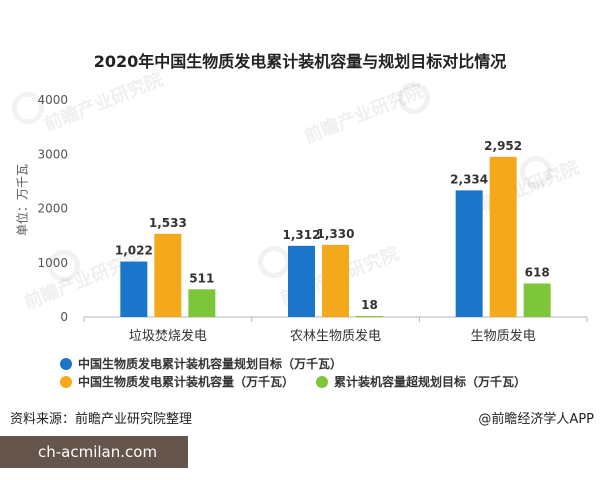 The width and height of the screenshot is (600, 480). I want to click on legend-swatch-green, so click(322, 382).